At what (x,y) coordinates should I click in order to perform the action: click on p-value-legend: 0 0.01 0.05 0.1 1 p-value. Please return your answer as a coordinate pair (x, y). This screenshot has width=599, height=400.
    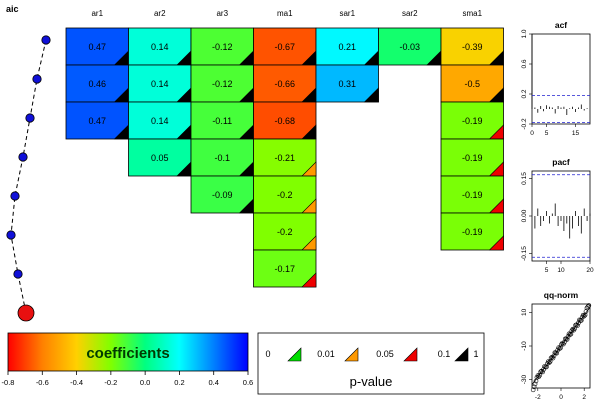
    Looking at the image, I should click on (371, 363).